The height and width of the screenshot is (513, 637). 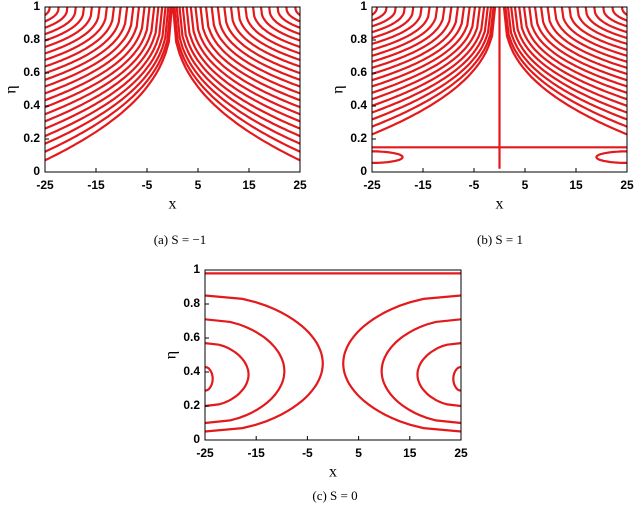 What do you see at coordinates (191, 303) in the screenshot?
I see `y-tick-label: 0.8` at bounding box center [191, 303].